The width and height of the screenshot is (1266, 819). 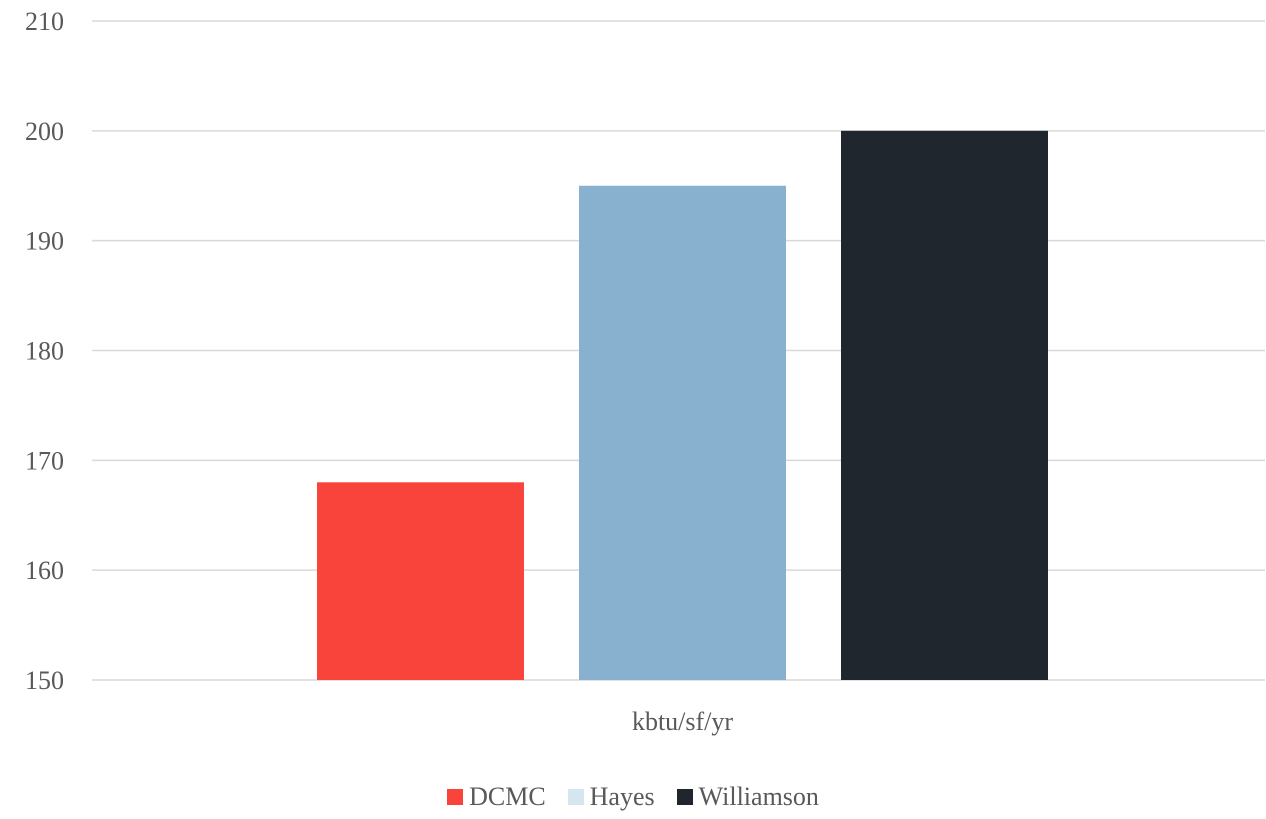 What do you see at coordinates (507, 796) in the screenshot?
I see `legend-label-dcmc: DCMC` at bounding box center [507, 796].